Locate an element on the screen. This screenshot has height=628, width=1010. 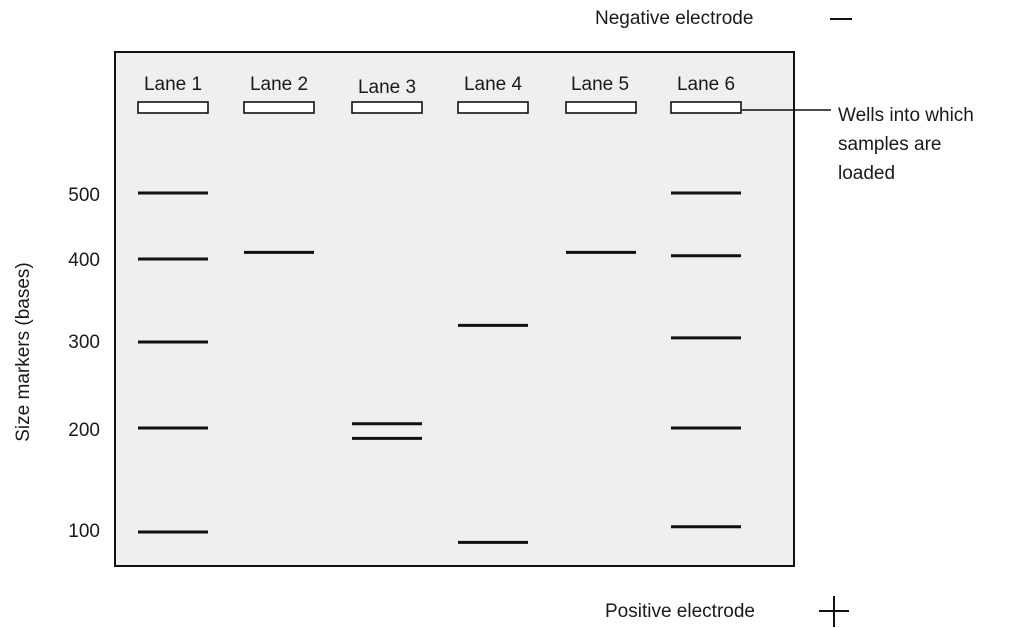
wells-callout: Wells into which samples are loaded is located at coordinates (906, 144).